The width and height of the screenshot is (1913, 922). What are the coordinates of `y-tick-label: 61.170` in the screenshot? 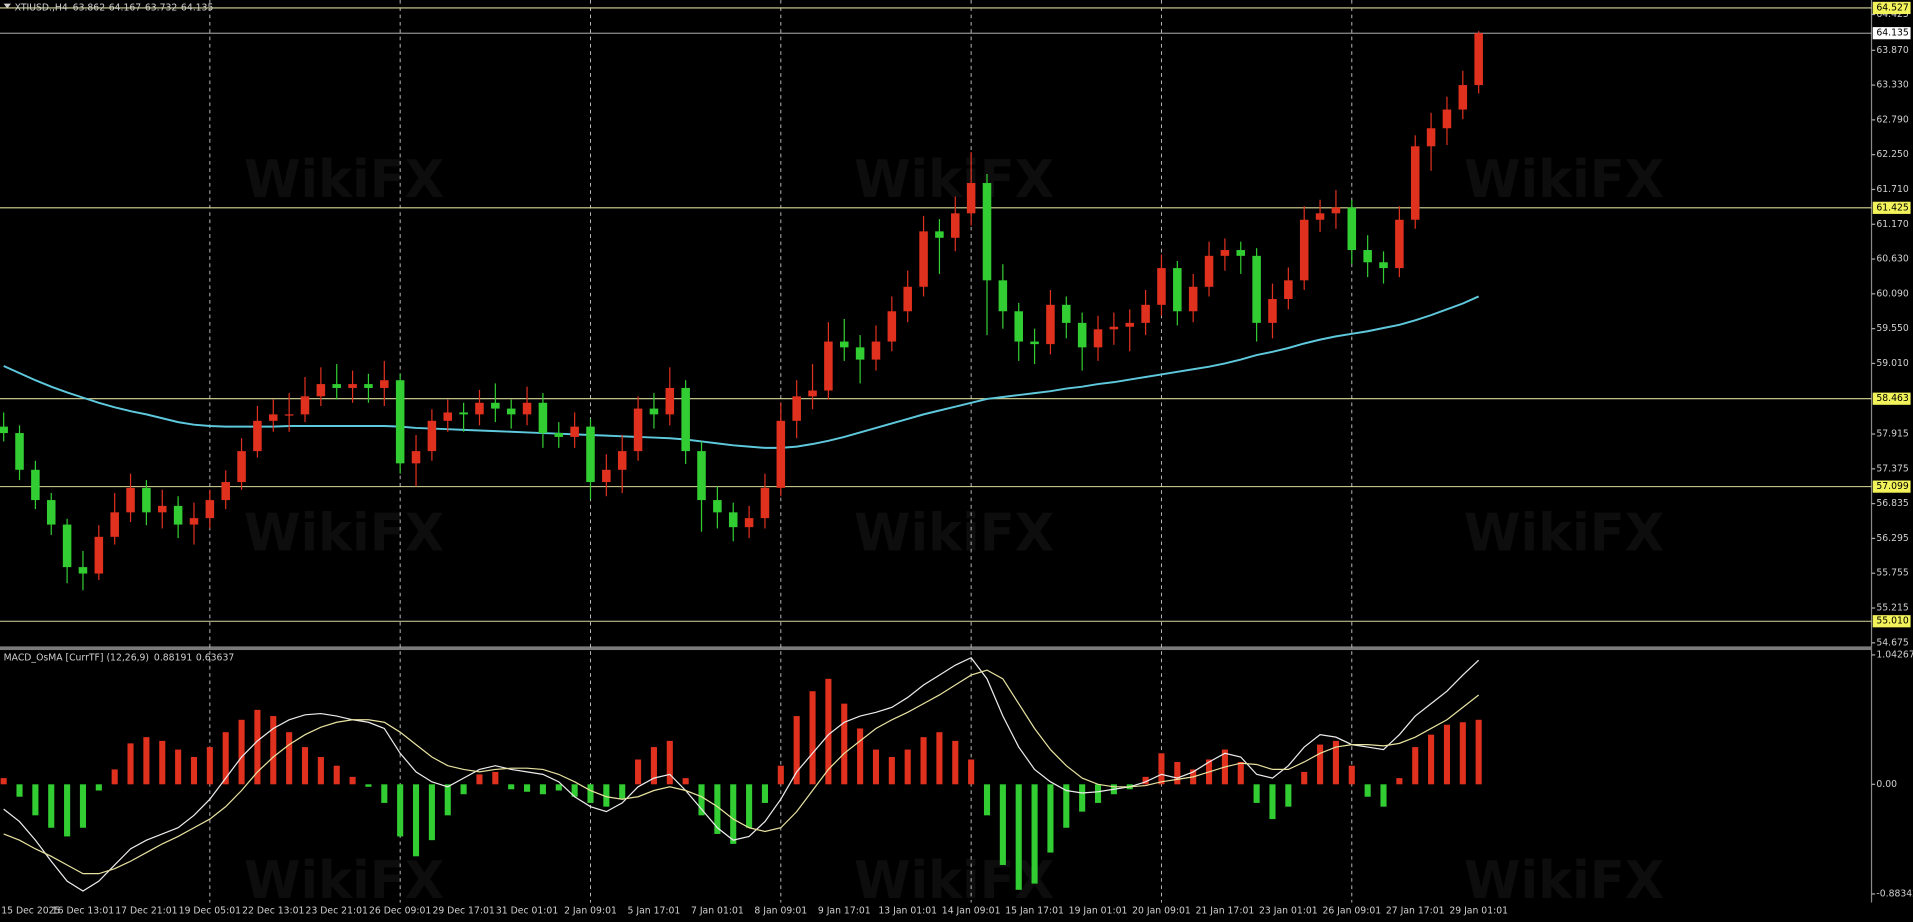 It's located at (1892, 224).